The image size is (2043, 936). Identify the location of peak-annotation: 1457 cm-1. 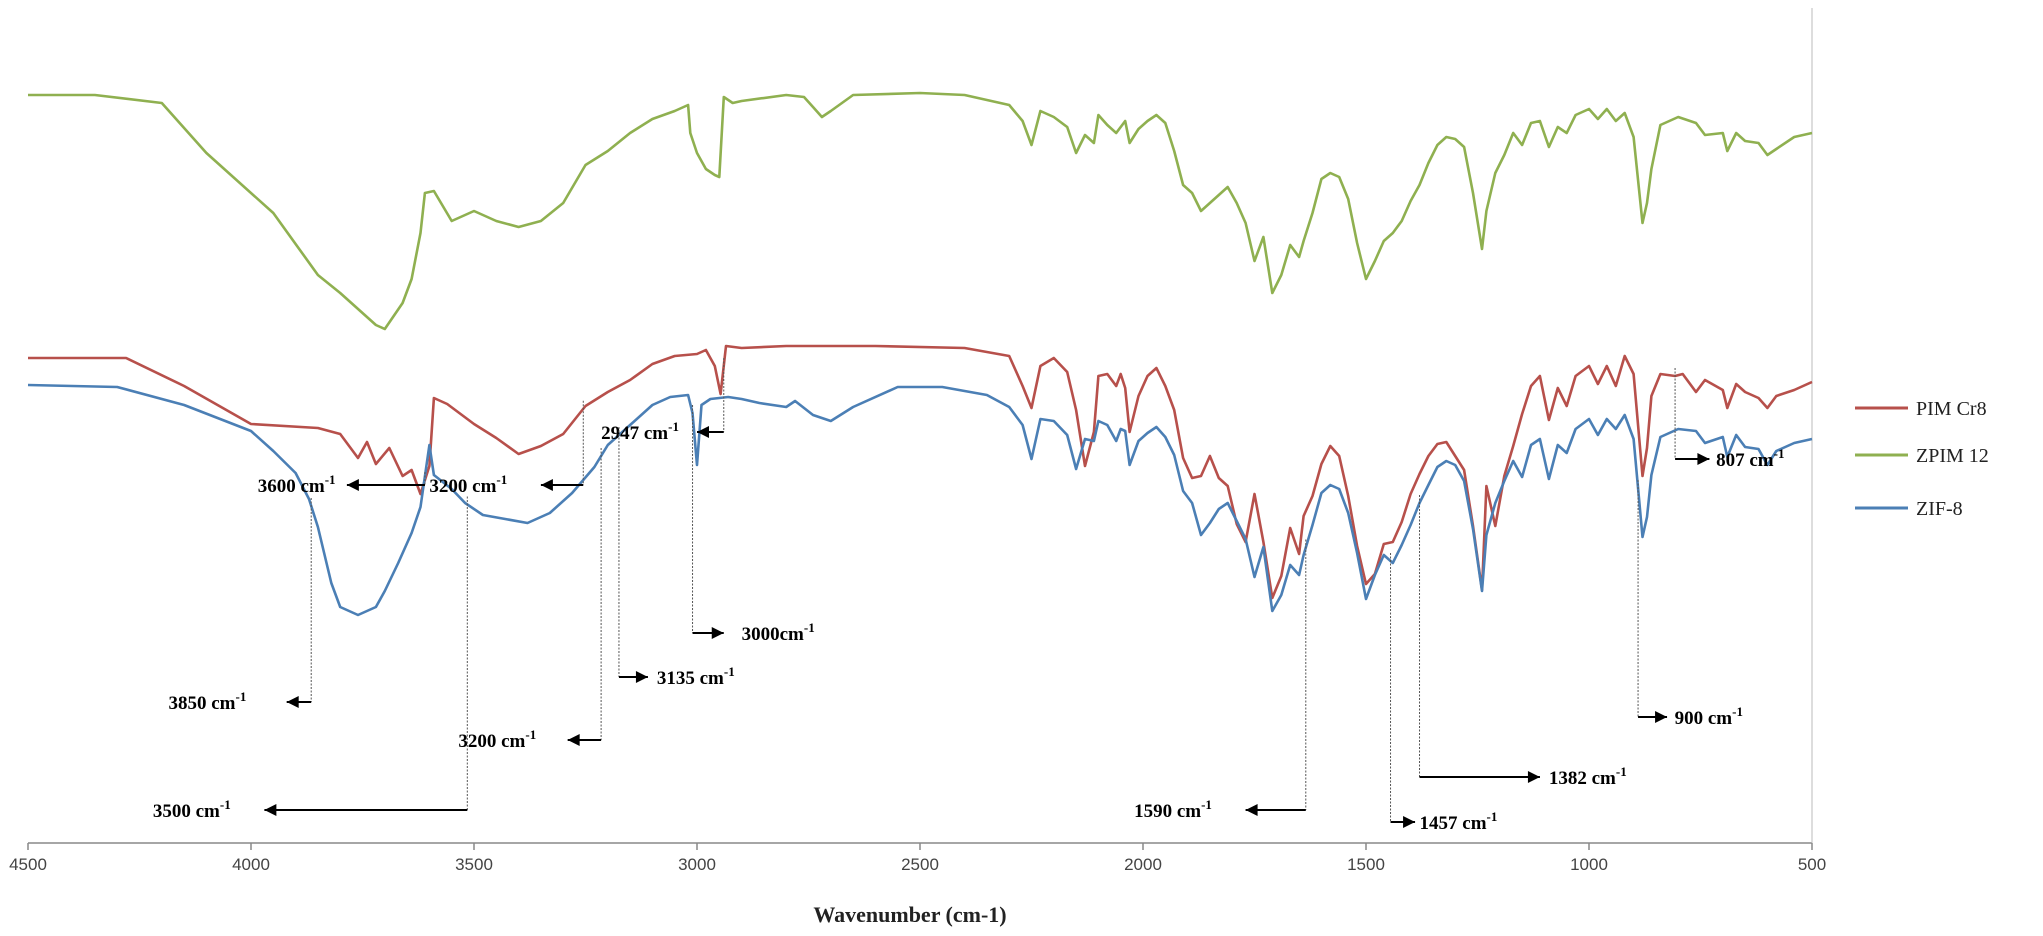
(1444, 693).